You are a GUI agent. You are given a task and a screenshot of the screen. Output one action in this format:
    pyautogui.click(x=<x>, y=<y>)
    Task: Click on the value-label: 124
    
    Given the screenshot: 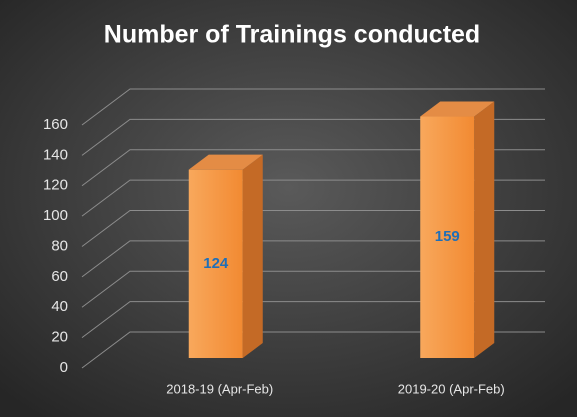 What is the action you would take?
    pyautogui.click(x=216, y=263)
    